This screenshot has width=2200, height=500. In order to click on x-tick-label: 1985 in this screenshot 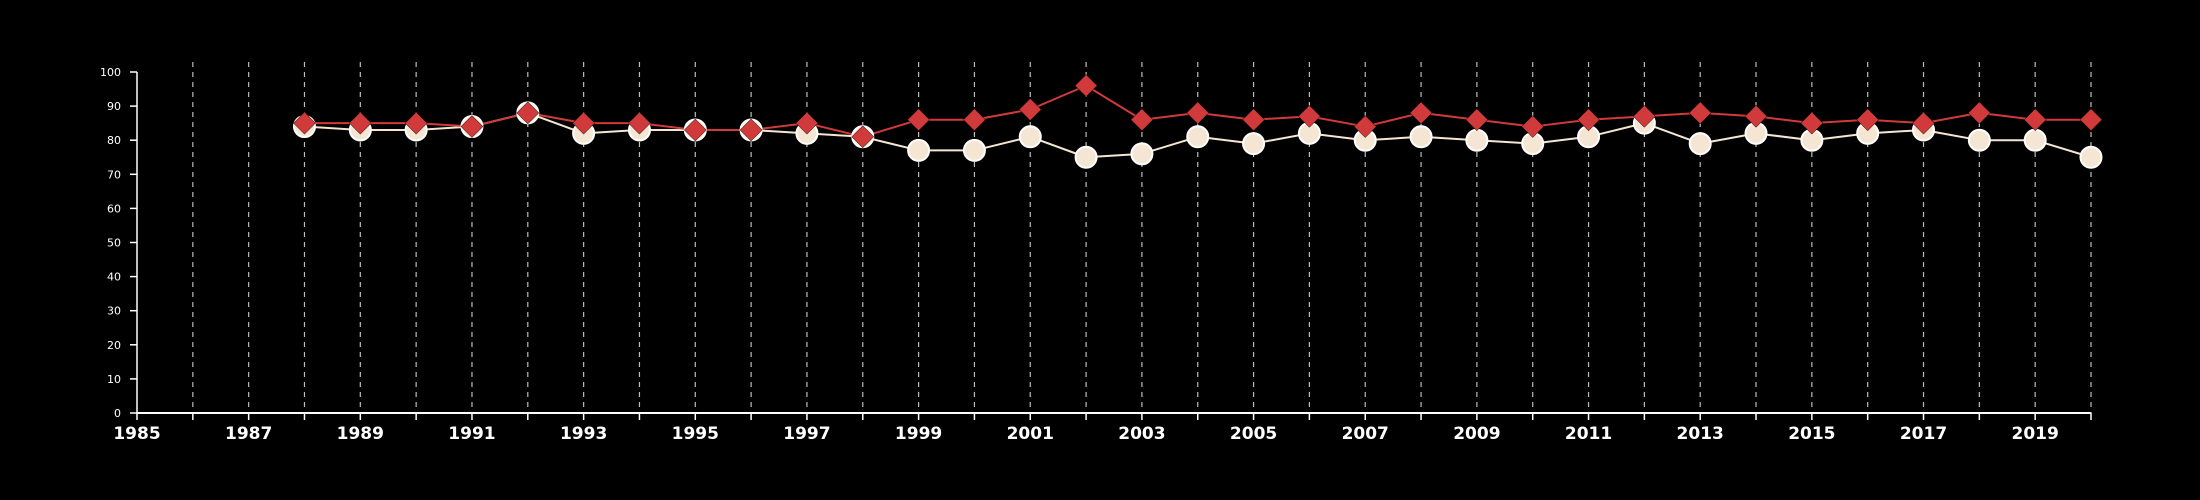, I will do `click(136, 434)`.